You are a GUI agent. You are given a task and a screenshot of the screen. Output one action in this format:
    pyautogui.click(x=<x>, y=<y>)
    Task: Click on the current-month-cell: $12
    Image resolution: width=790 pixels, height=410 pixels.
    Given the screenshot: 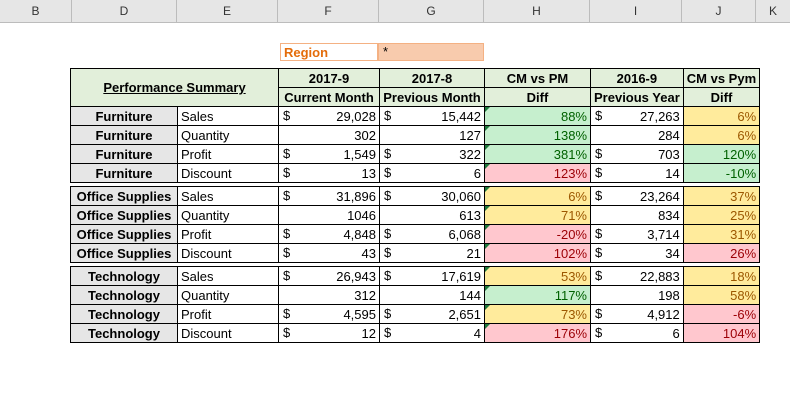 What is the action you would take?
    pyautogui.click(x=329, y=333)
    